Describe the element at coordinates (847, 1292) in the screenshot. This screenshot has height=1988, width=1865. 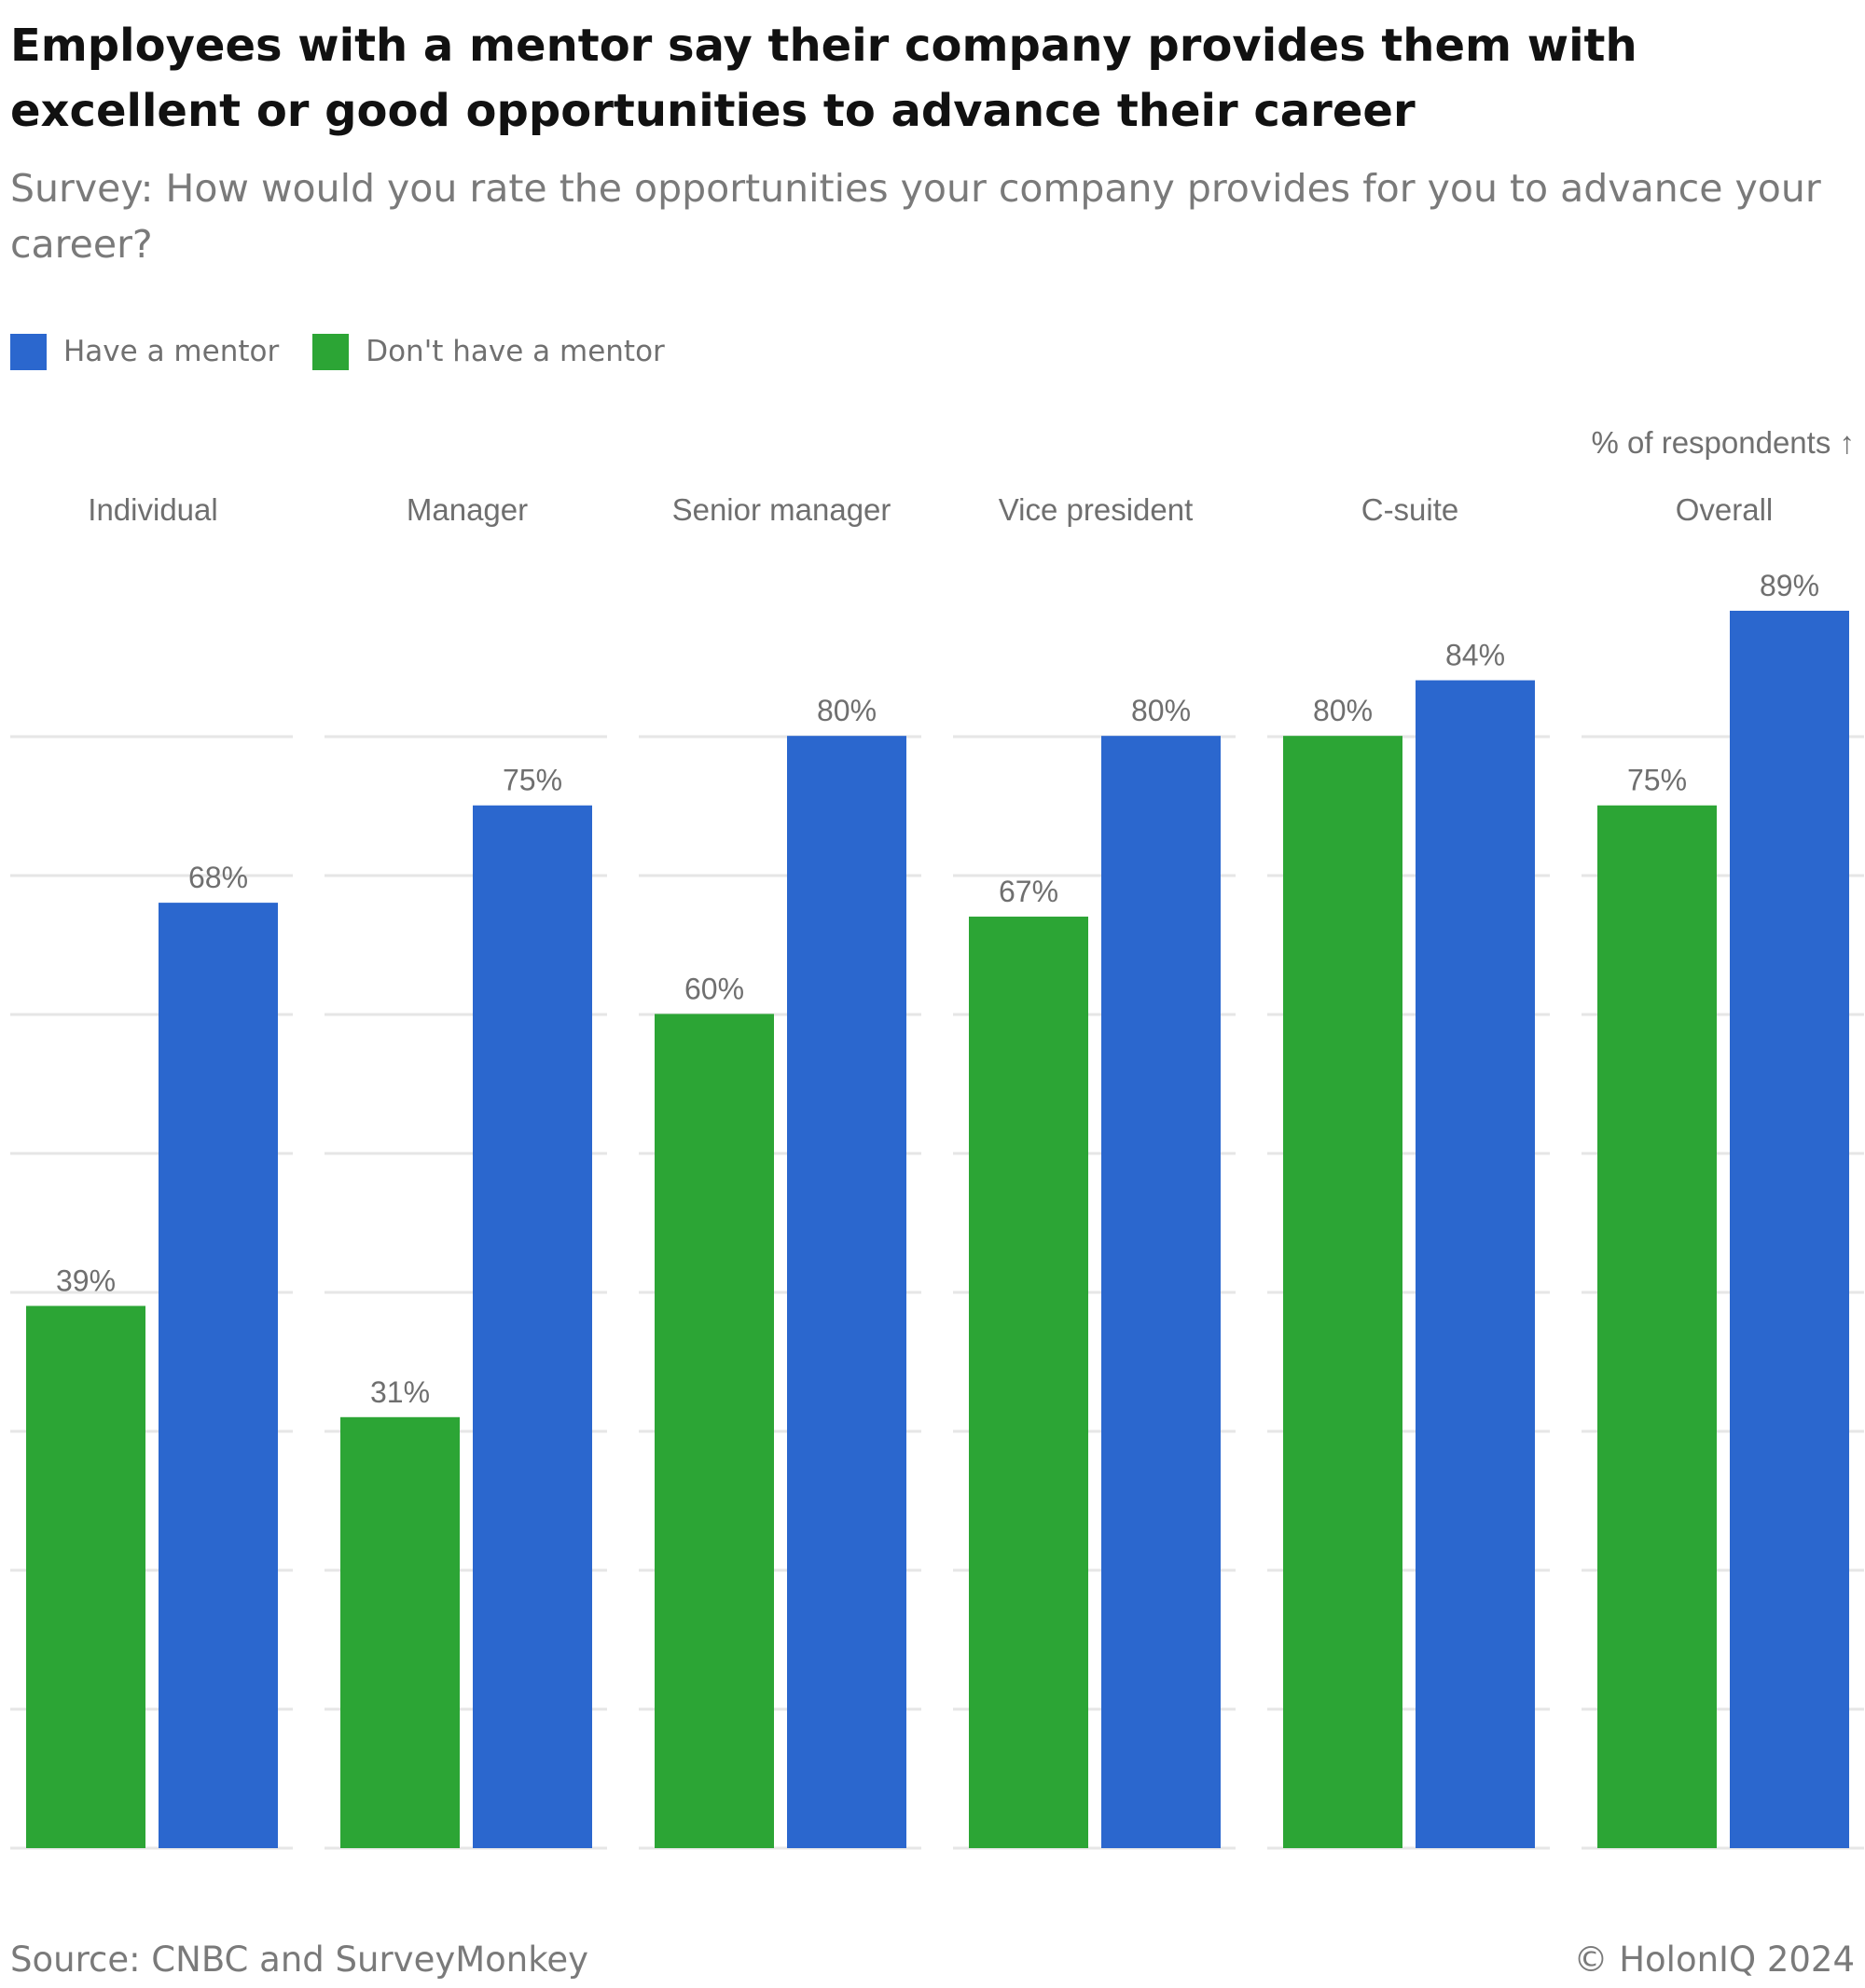
I see `bar-senior-manager-have-mentor` at that location.